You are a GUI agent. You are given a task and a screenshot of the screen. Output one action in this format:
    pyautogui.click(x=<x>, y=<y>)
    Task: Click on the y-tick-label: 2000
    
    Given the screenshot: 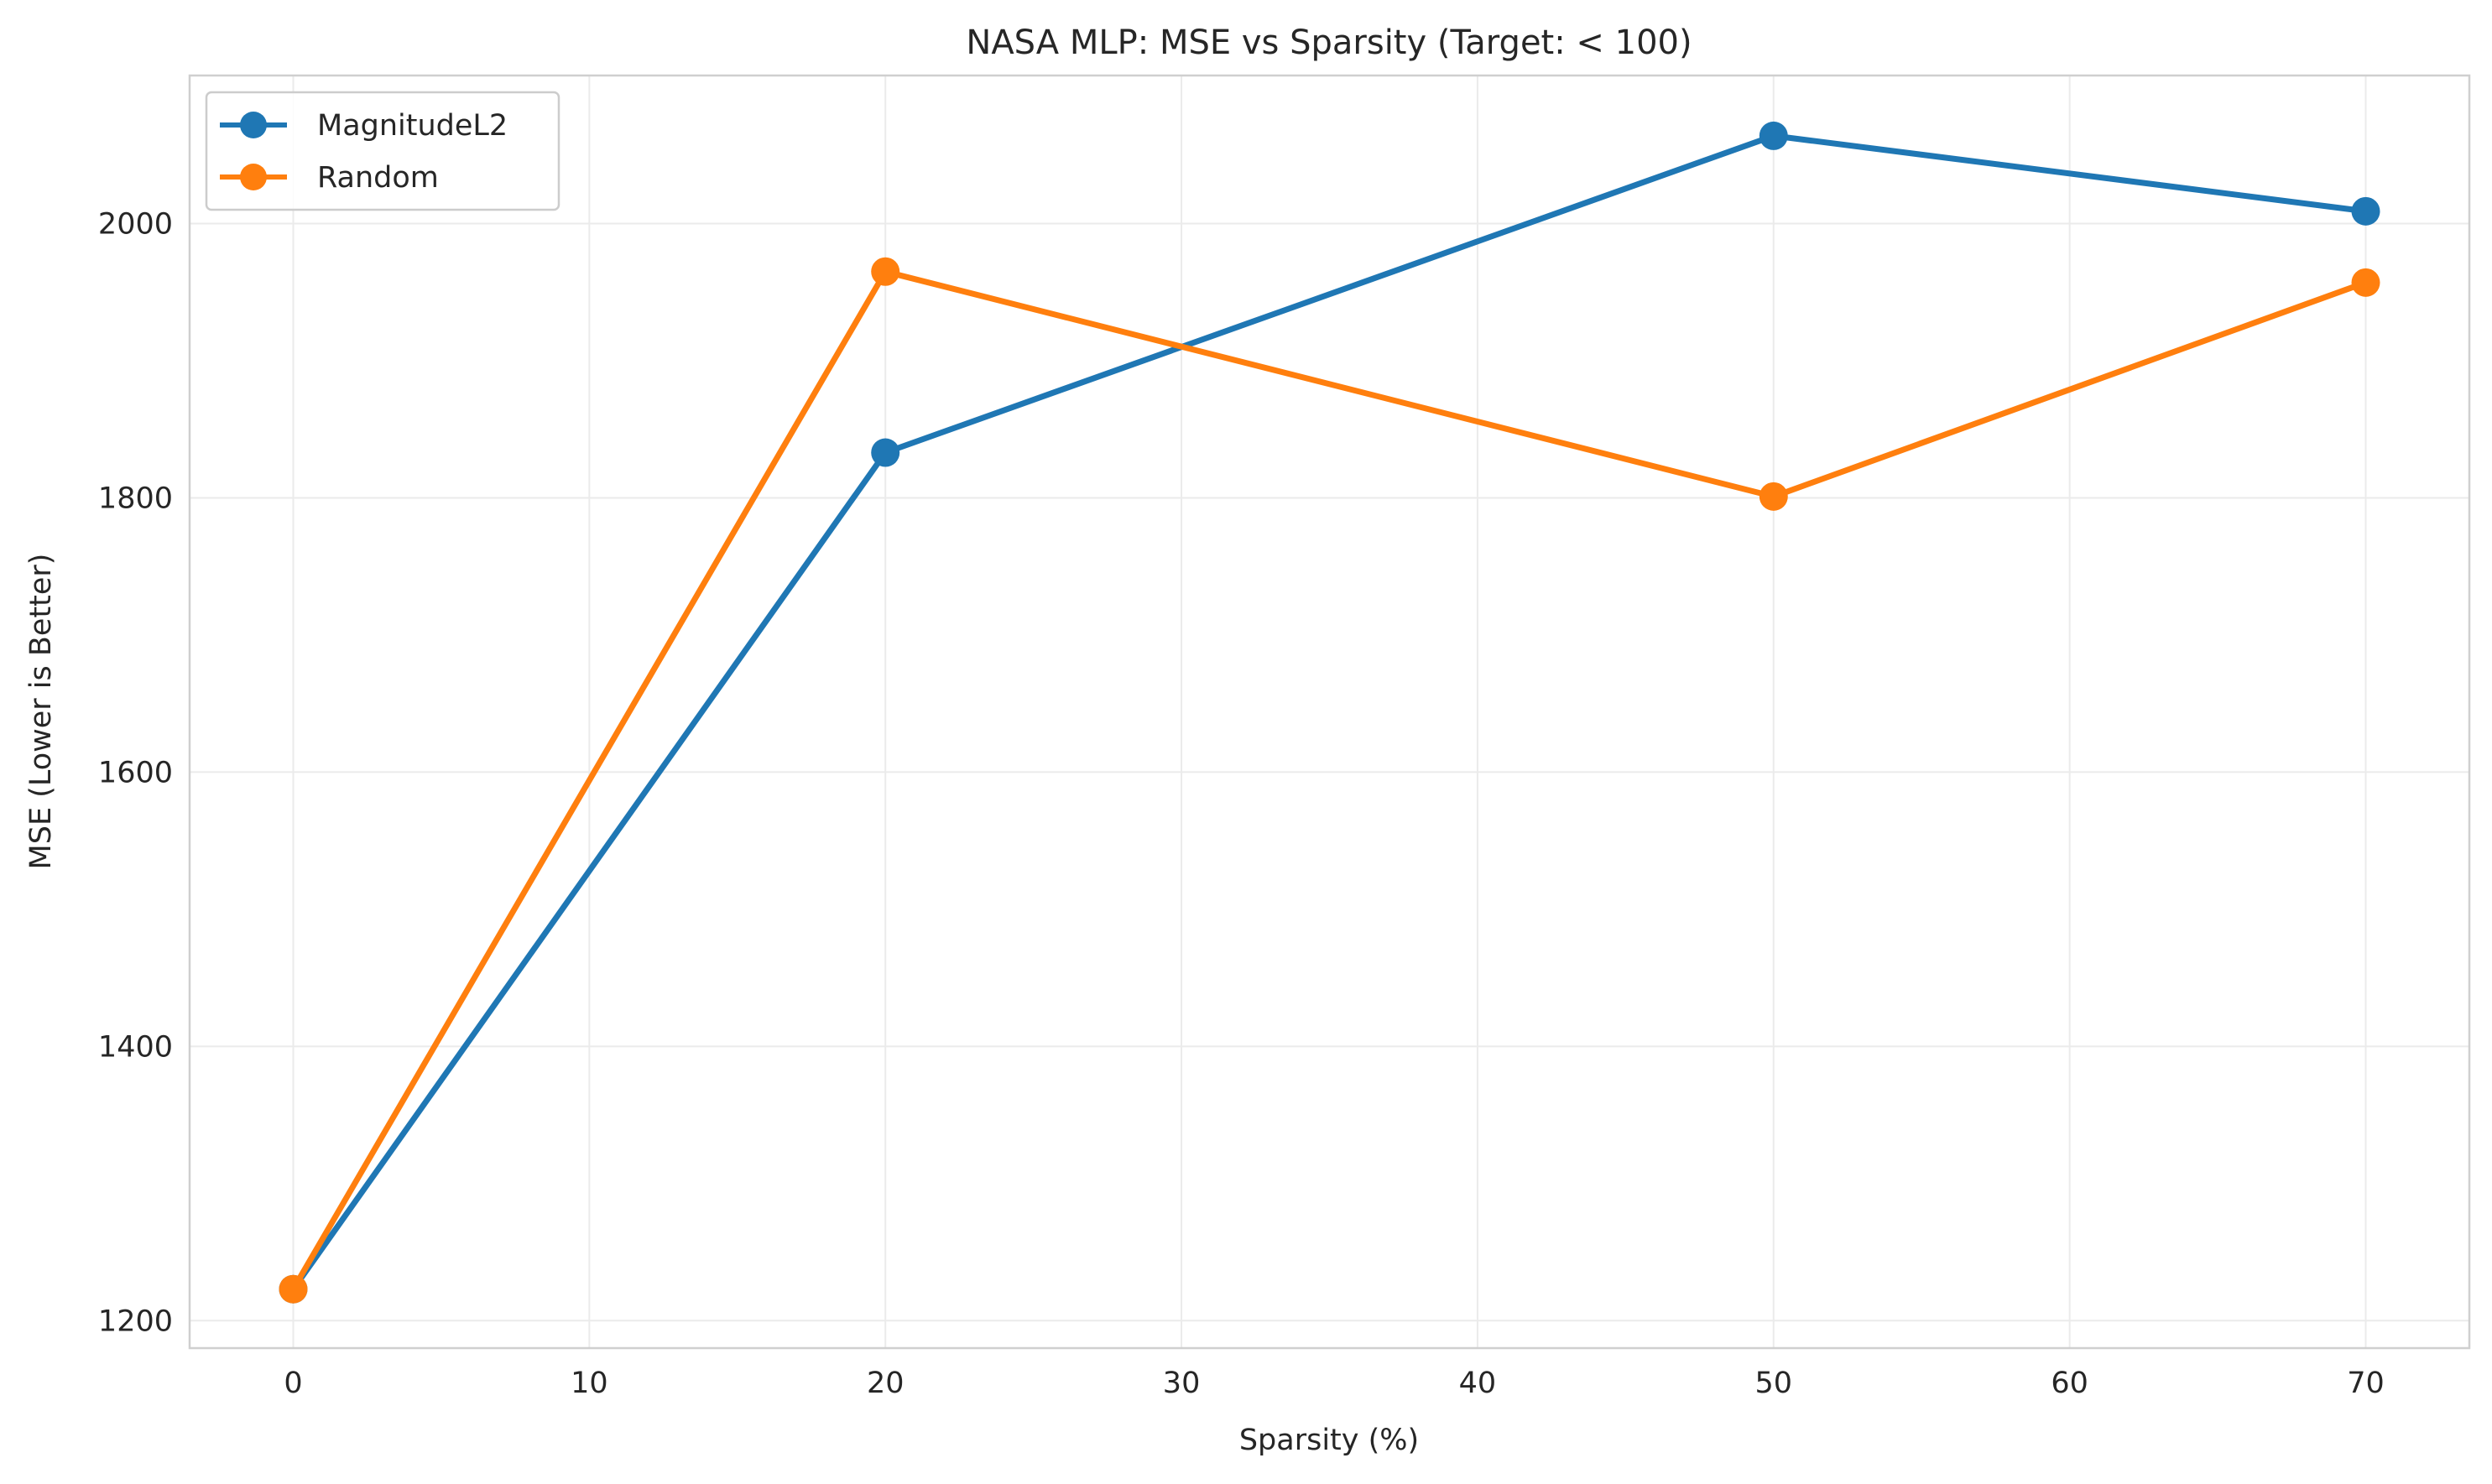 What is the action you would take?
    pyautogui.click(x=136, y=225)
    